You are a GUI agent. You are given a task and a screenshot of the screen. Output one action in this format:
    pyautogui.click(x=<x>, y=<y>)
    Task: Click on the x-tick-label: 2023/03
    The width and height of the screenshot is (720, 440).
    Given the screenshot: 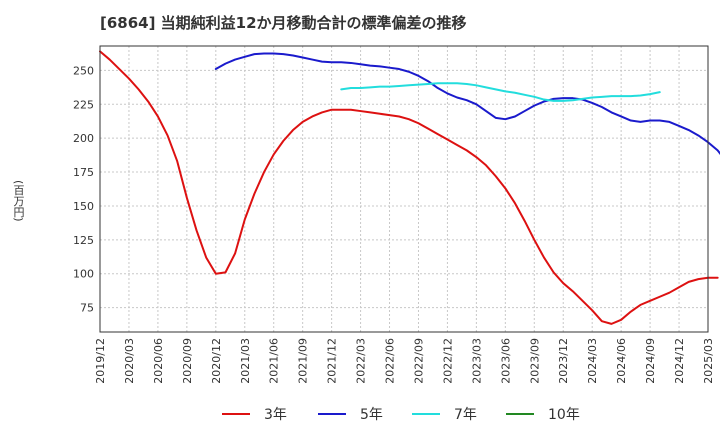 What is the action you would take?
    pyautogui.click(x=476, y=361)
    